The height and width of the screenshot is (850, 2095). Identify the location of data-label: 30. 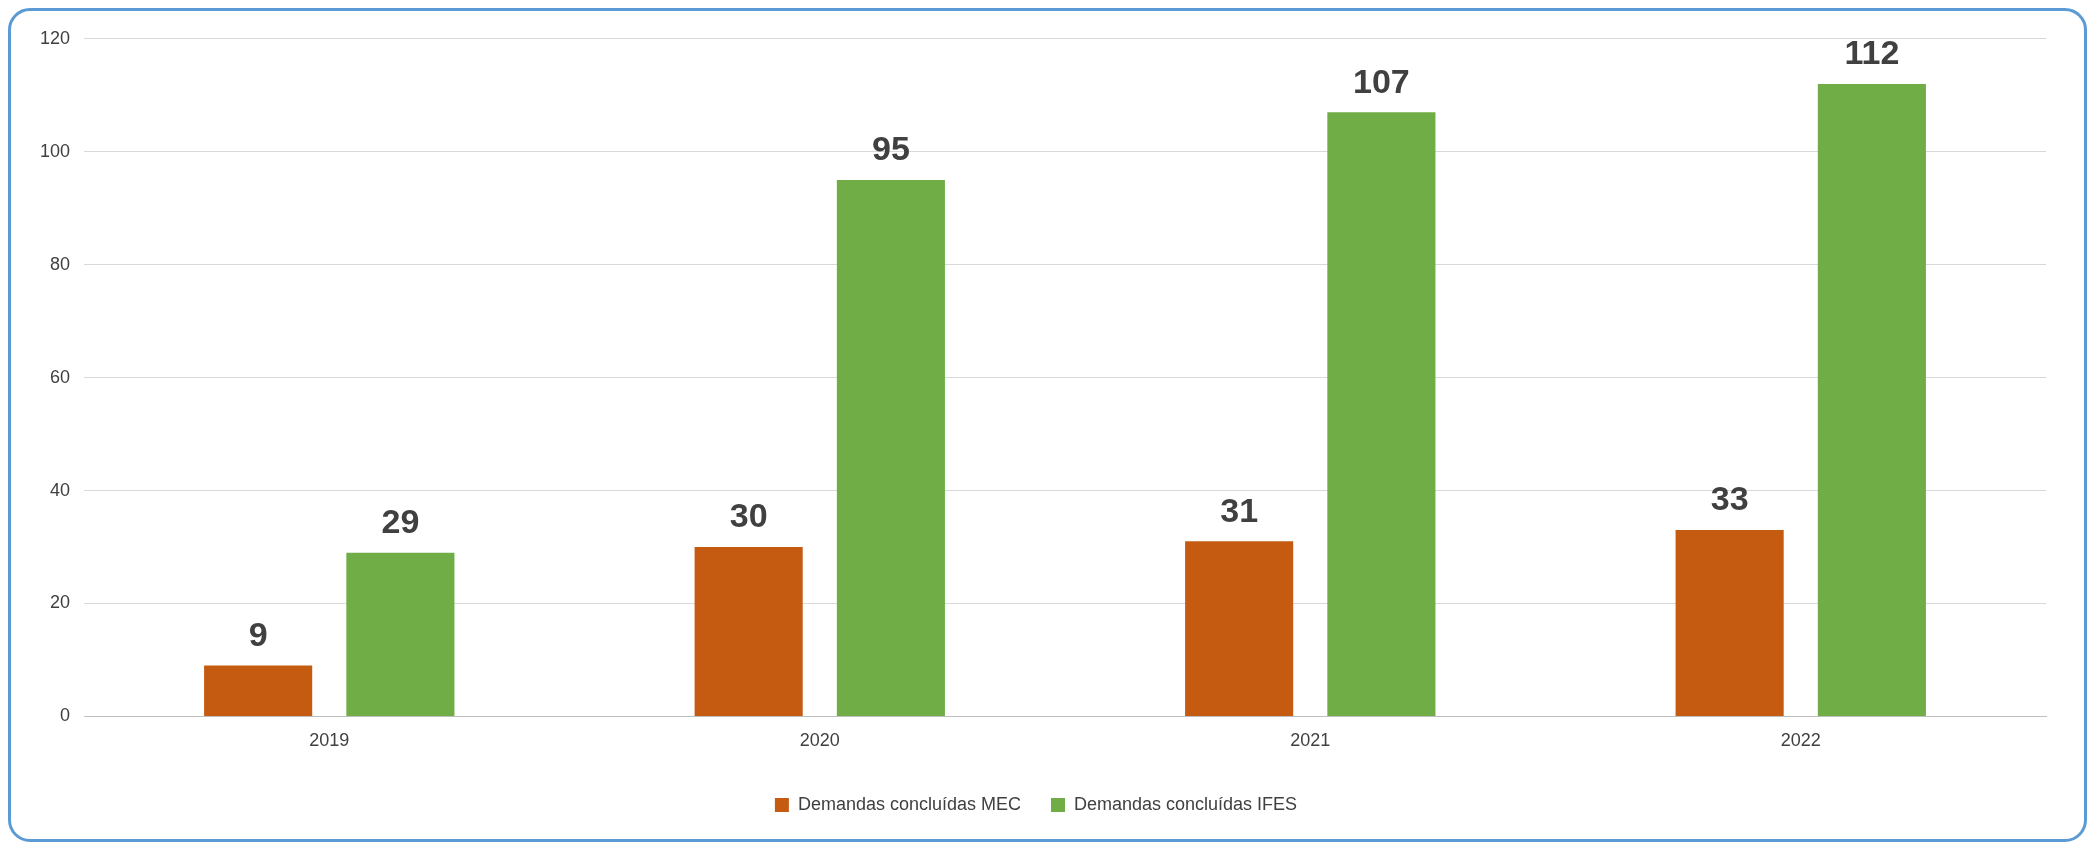
(748, 515).